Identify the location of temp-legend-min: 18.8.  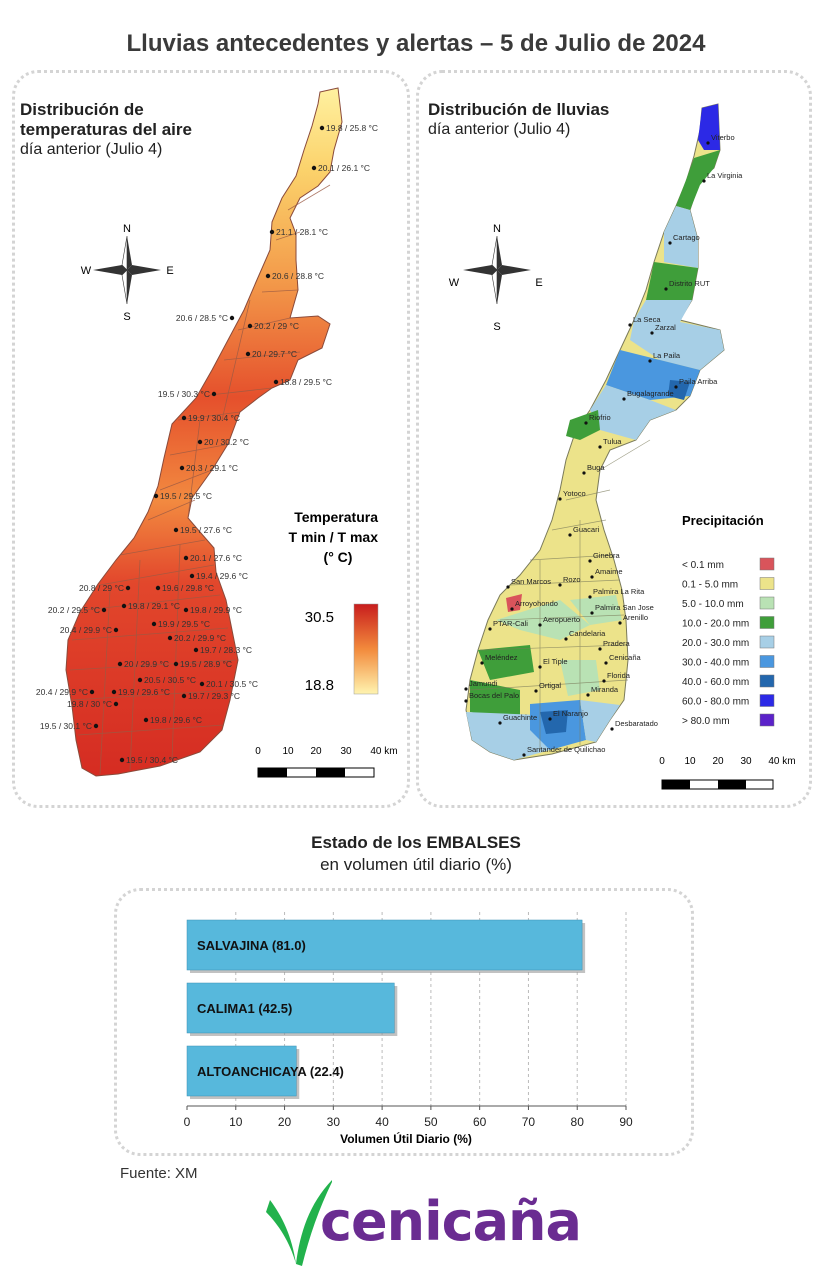
(319, 685).